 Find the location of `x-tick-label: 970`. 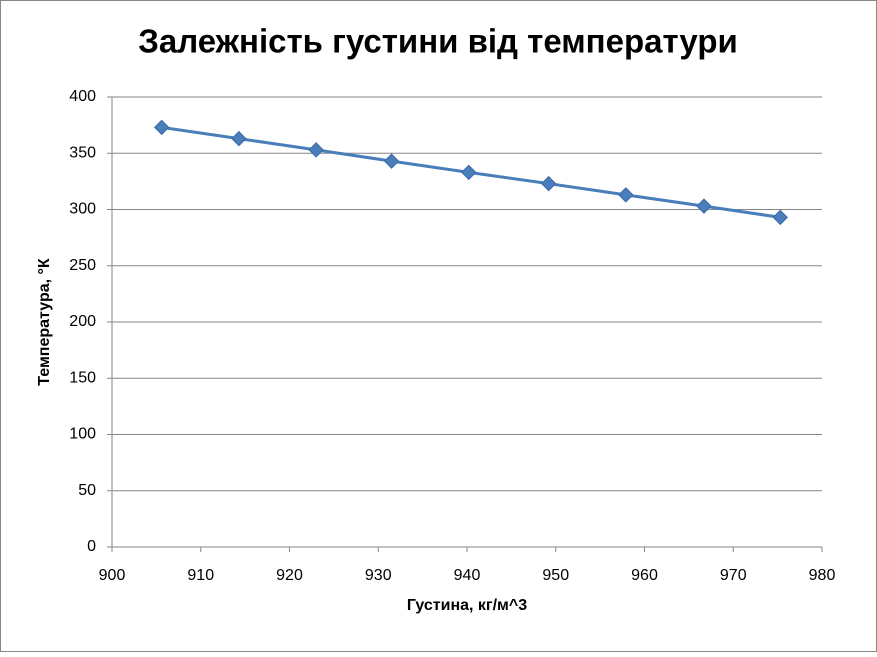

x-tick-label: 970 is located at coordinates (733, 575).